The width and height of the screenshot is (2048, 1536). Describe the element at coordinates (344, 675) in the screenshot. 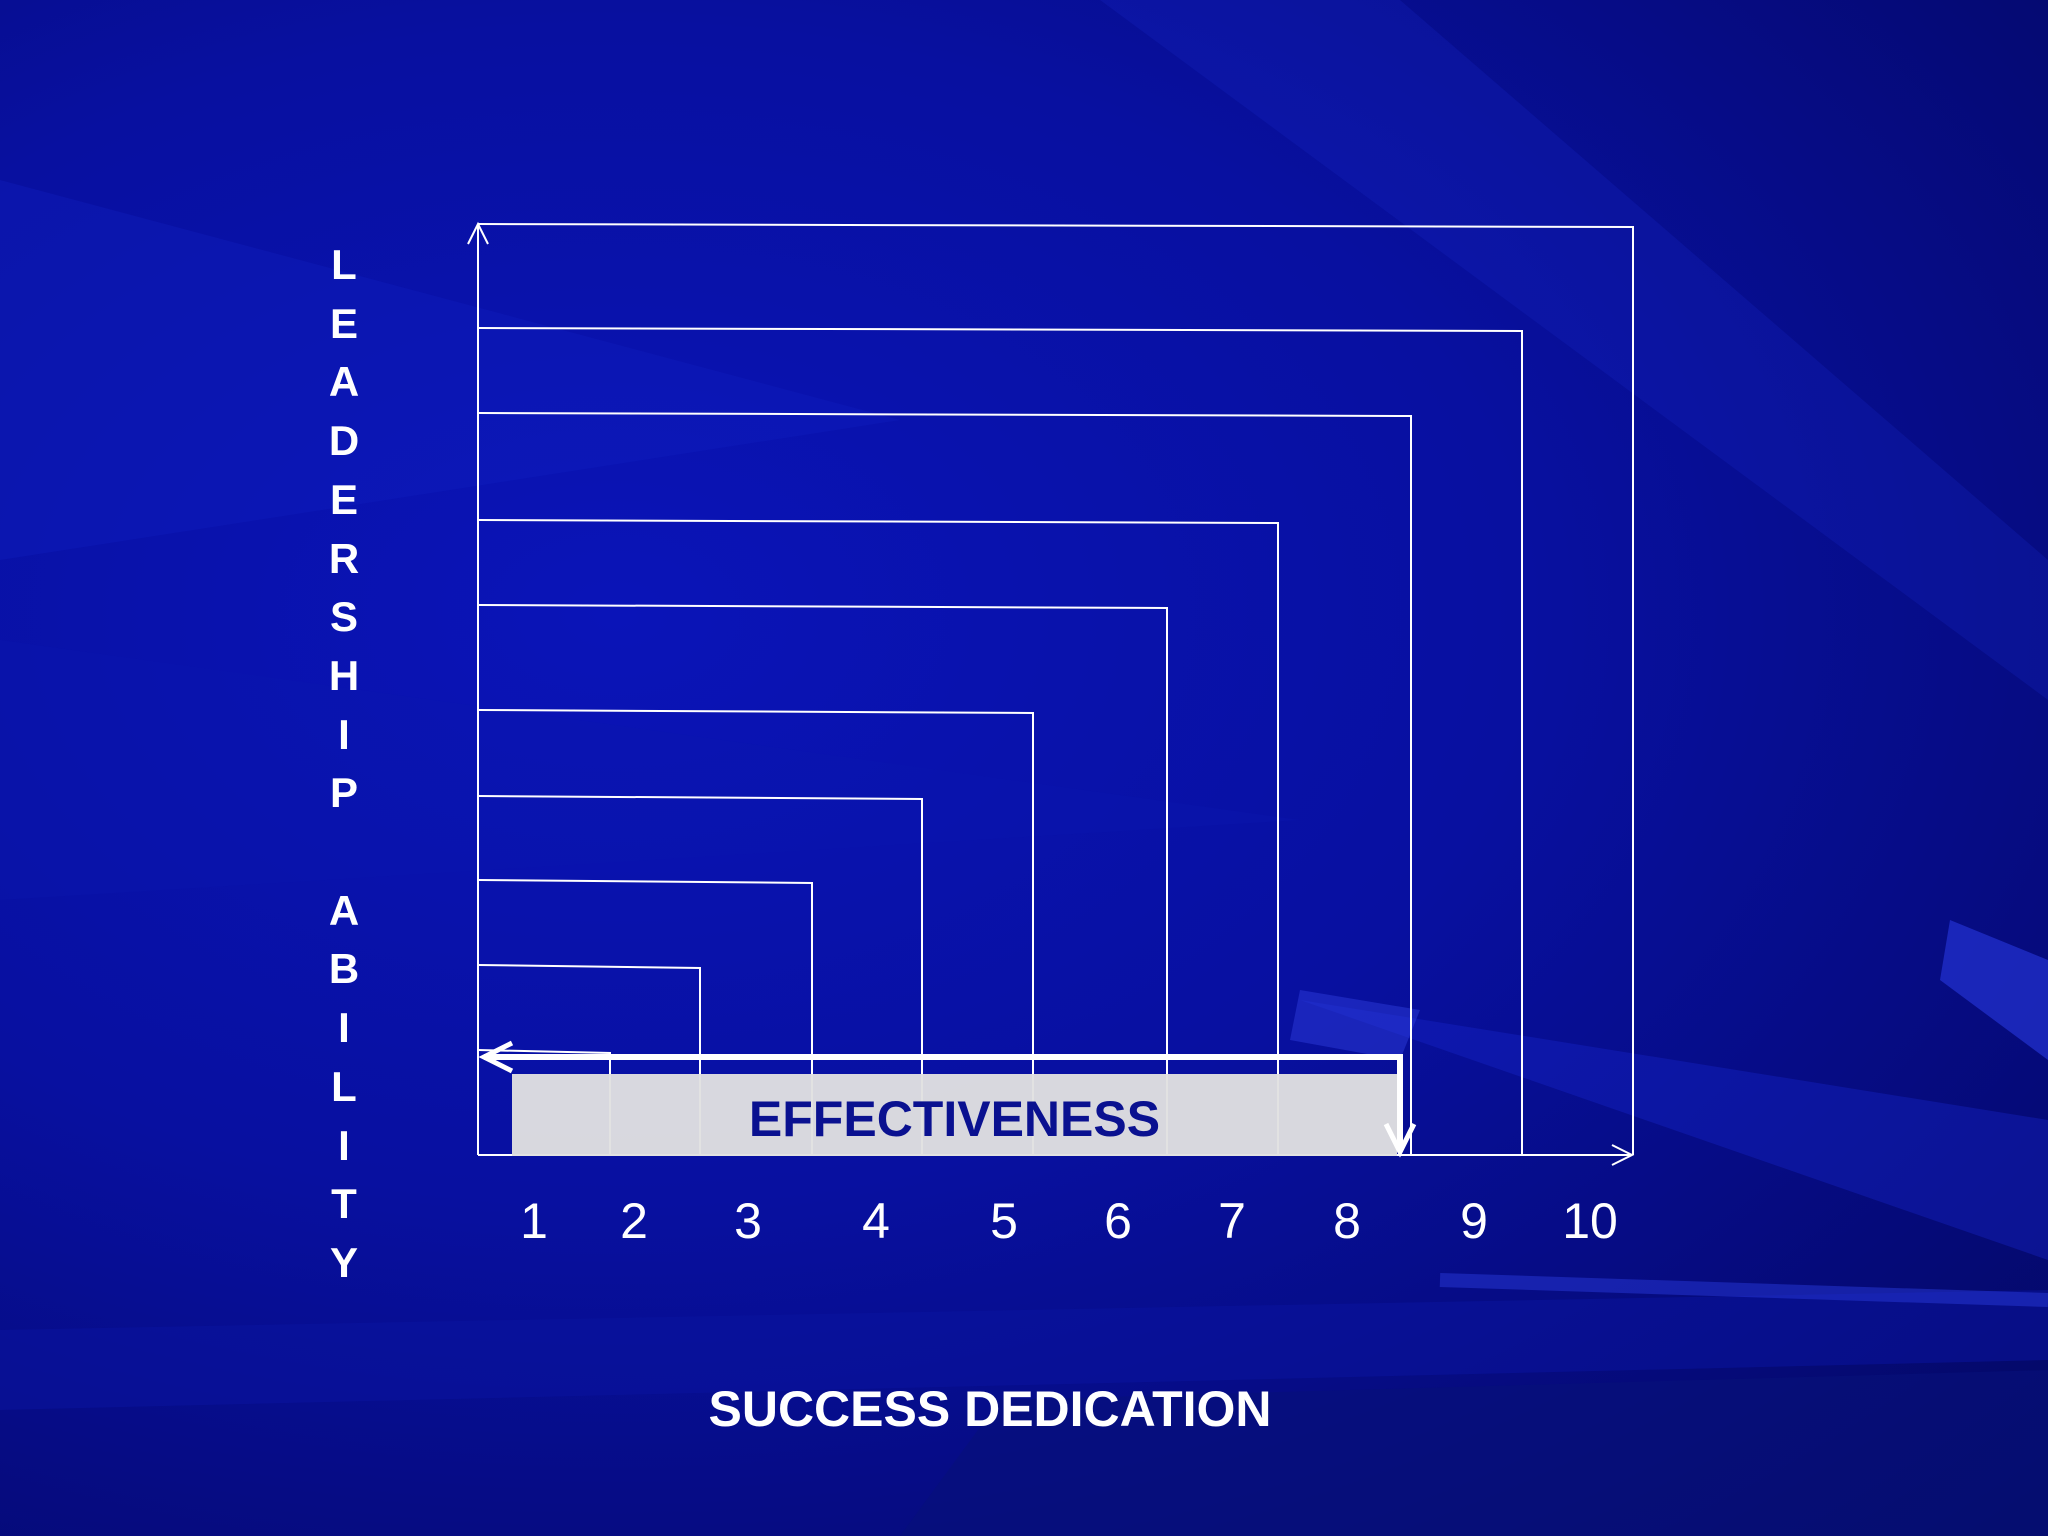

I see `y-axis-label-letter: H` at that location.